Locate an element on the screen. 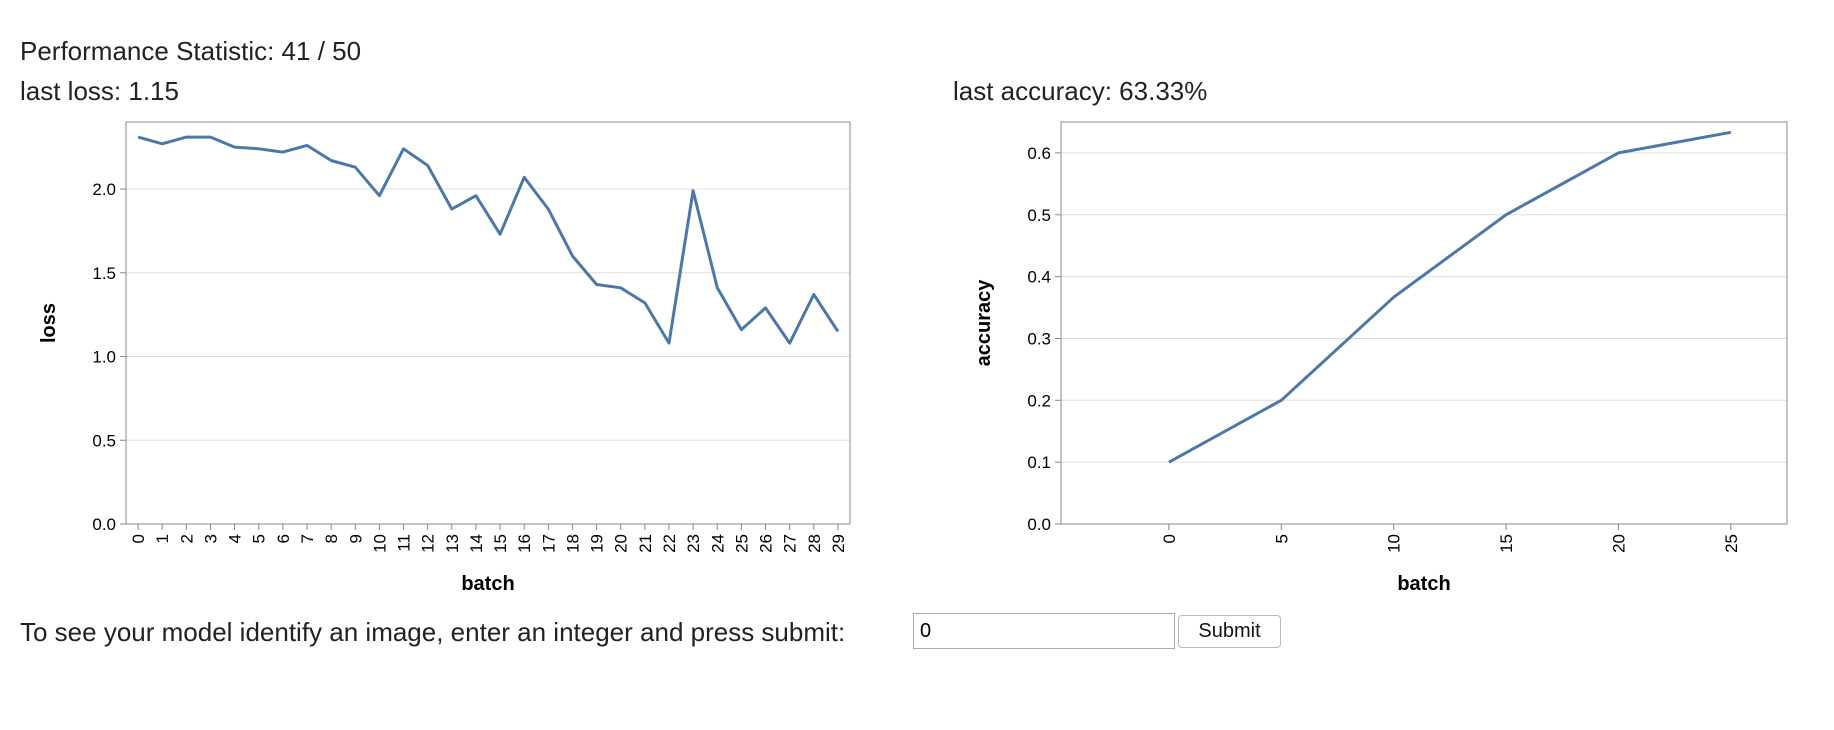 Image resolution: width=1834 pixels, height=730 pixels. loss-x-tick-label: 18 is located at coordinates (572, 543).